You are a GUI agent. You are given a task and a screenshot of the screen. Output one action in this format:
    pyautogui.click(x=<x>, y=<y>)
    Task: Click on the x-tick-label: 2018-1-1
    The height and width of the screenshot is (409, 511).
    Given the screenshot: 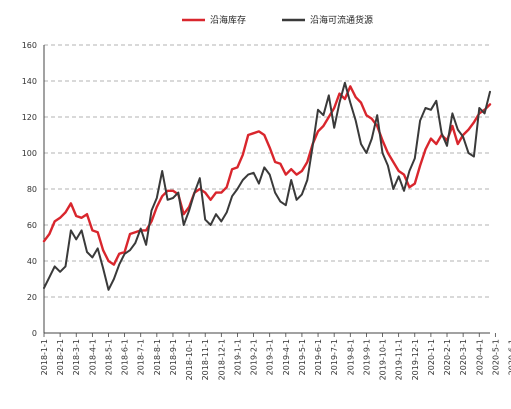 What is the action you would take?
    pyautogui.click(x=44, y=357)
    